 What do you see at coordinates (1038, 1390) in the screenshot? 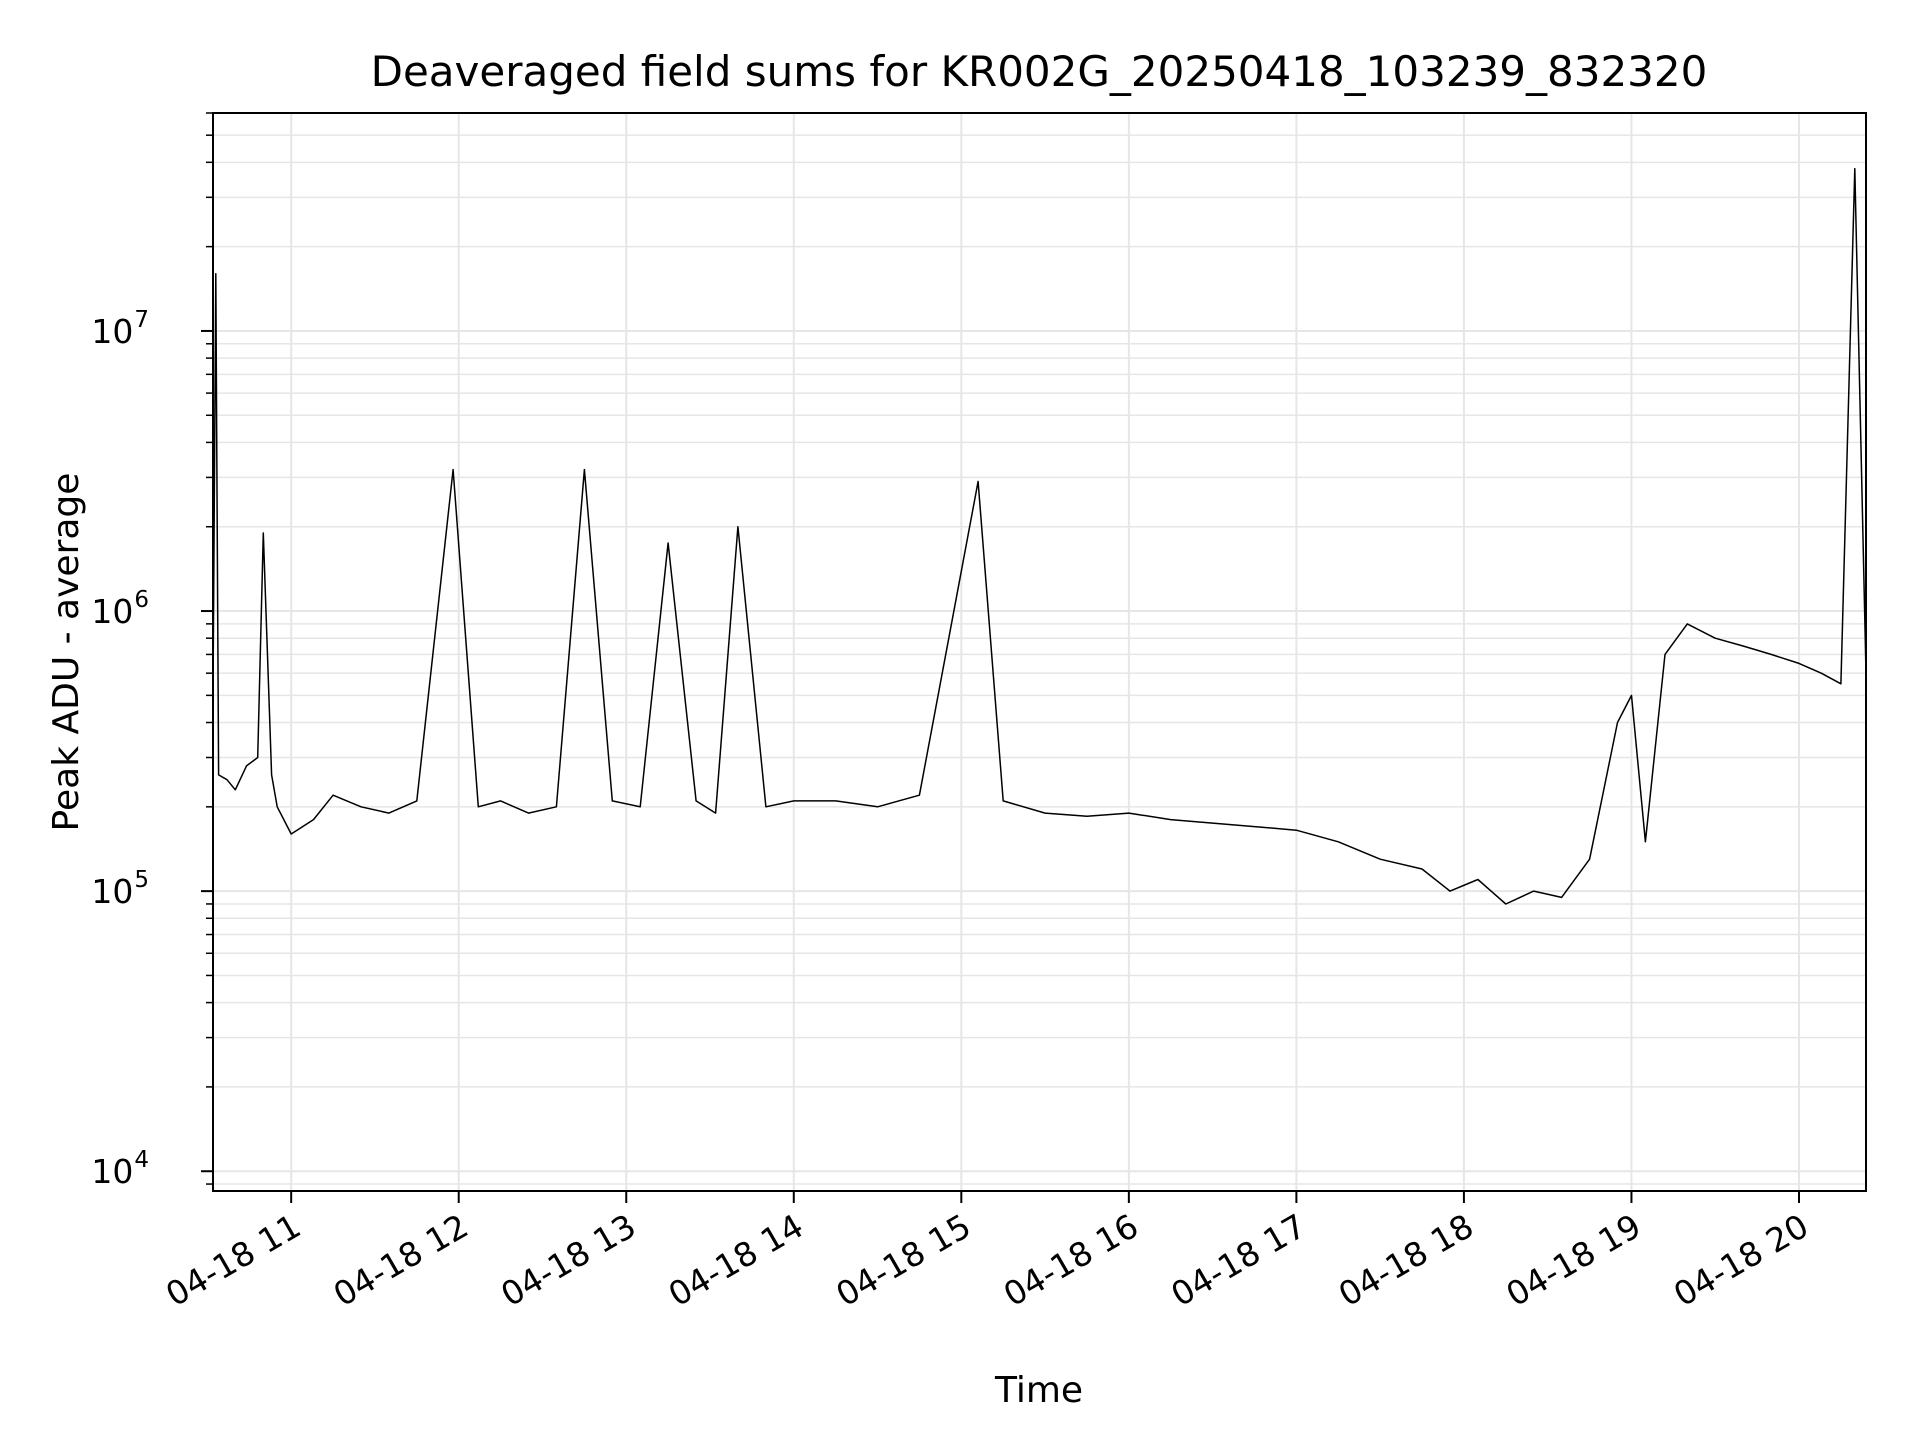
I see `x-axis-label: Time` at bounding box center [1038, 1390].